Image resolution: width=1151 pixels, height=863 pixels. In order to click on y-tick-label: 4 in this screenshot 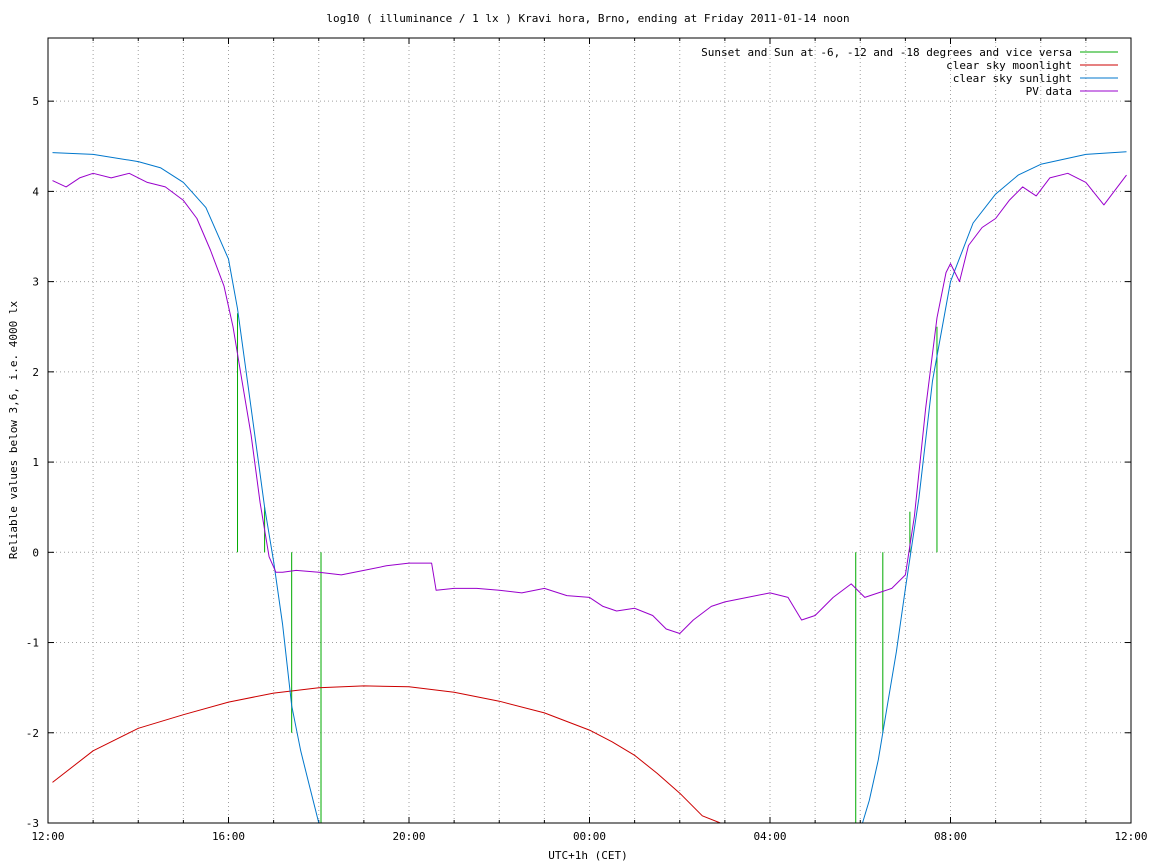, I will do `click(35, 191)`.